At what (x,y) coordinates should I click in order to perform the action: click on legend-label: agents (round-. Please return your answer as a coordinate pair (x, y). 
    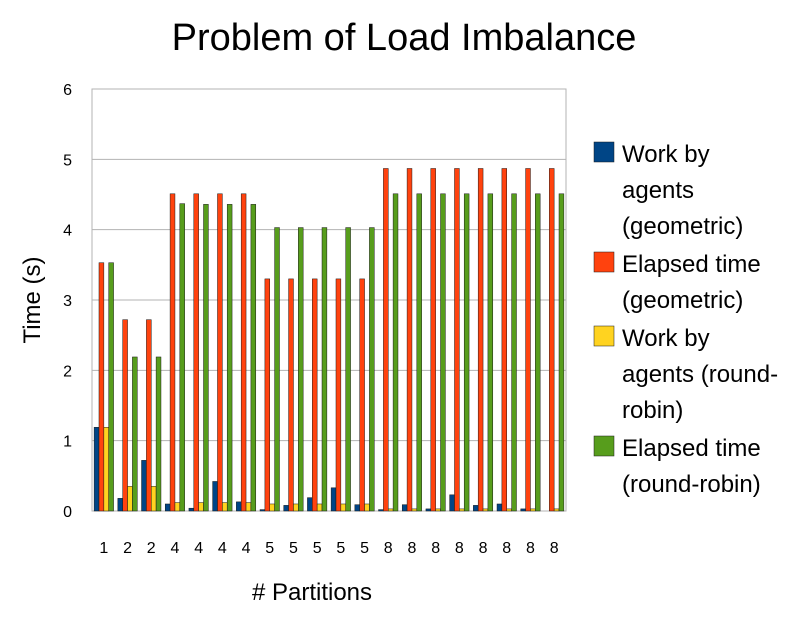
    Looking at the image, I should click on (700, 374).